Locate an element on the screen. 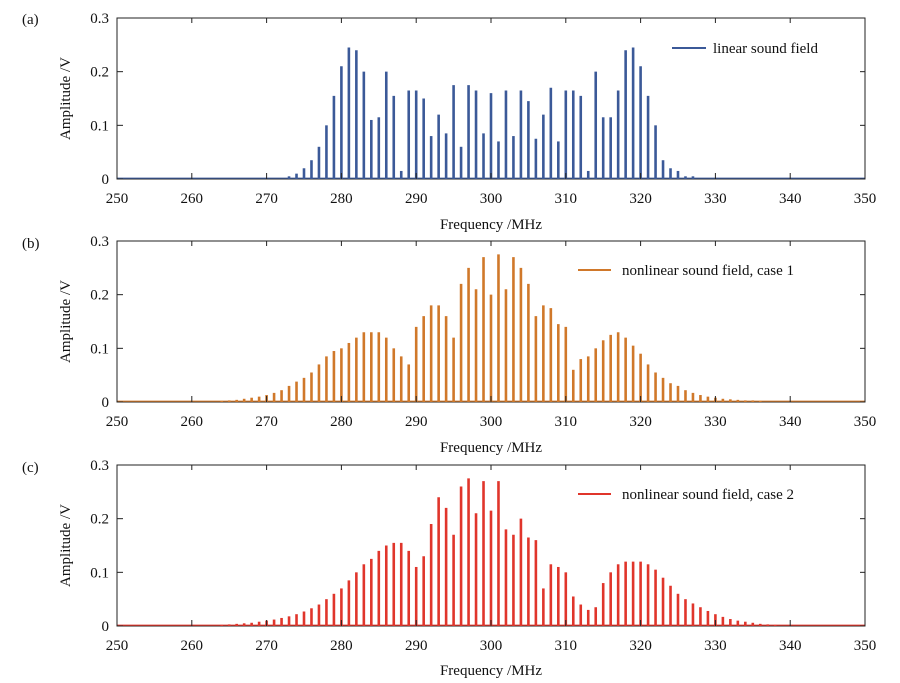 Image resolution: width=900 pixels, height=683 pixels. legend: linear sound field is located at coordinates (745, 49).